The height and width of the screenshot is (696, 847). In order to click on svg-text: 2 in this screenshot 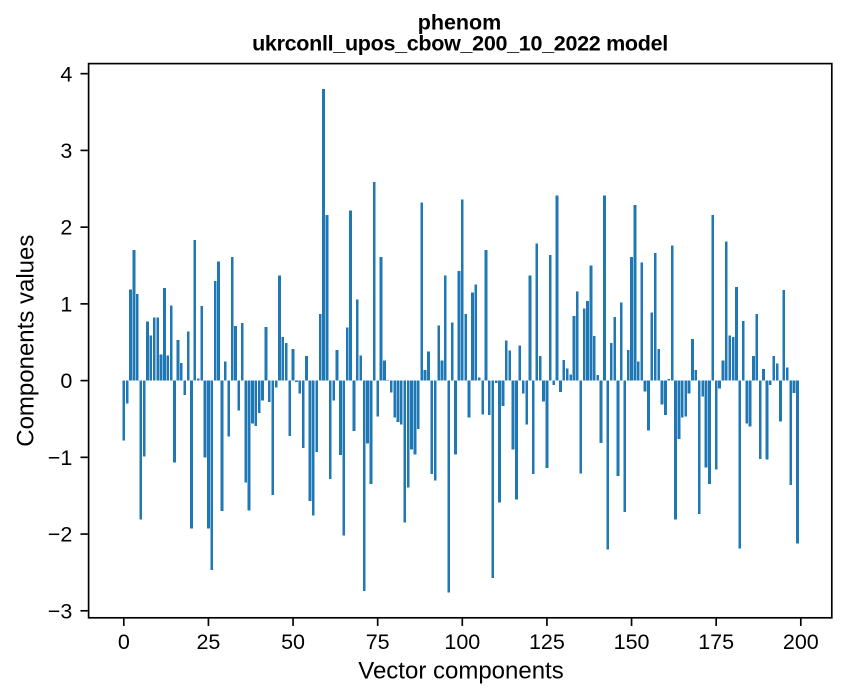, I will do `click(66, 228)`.